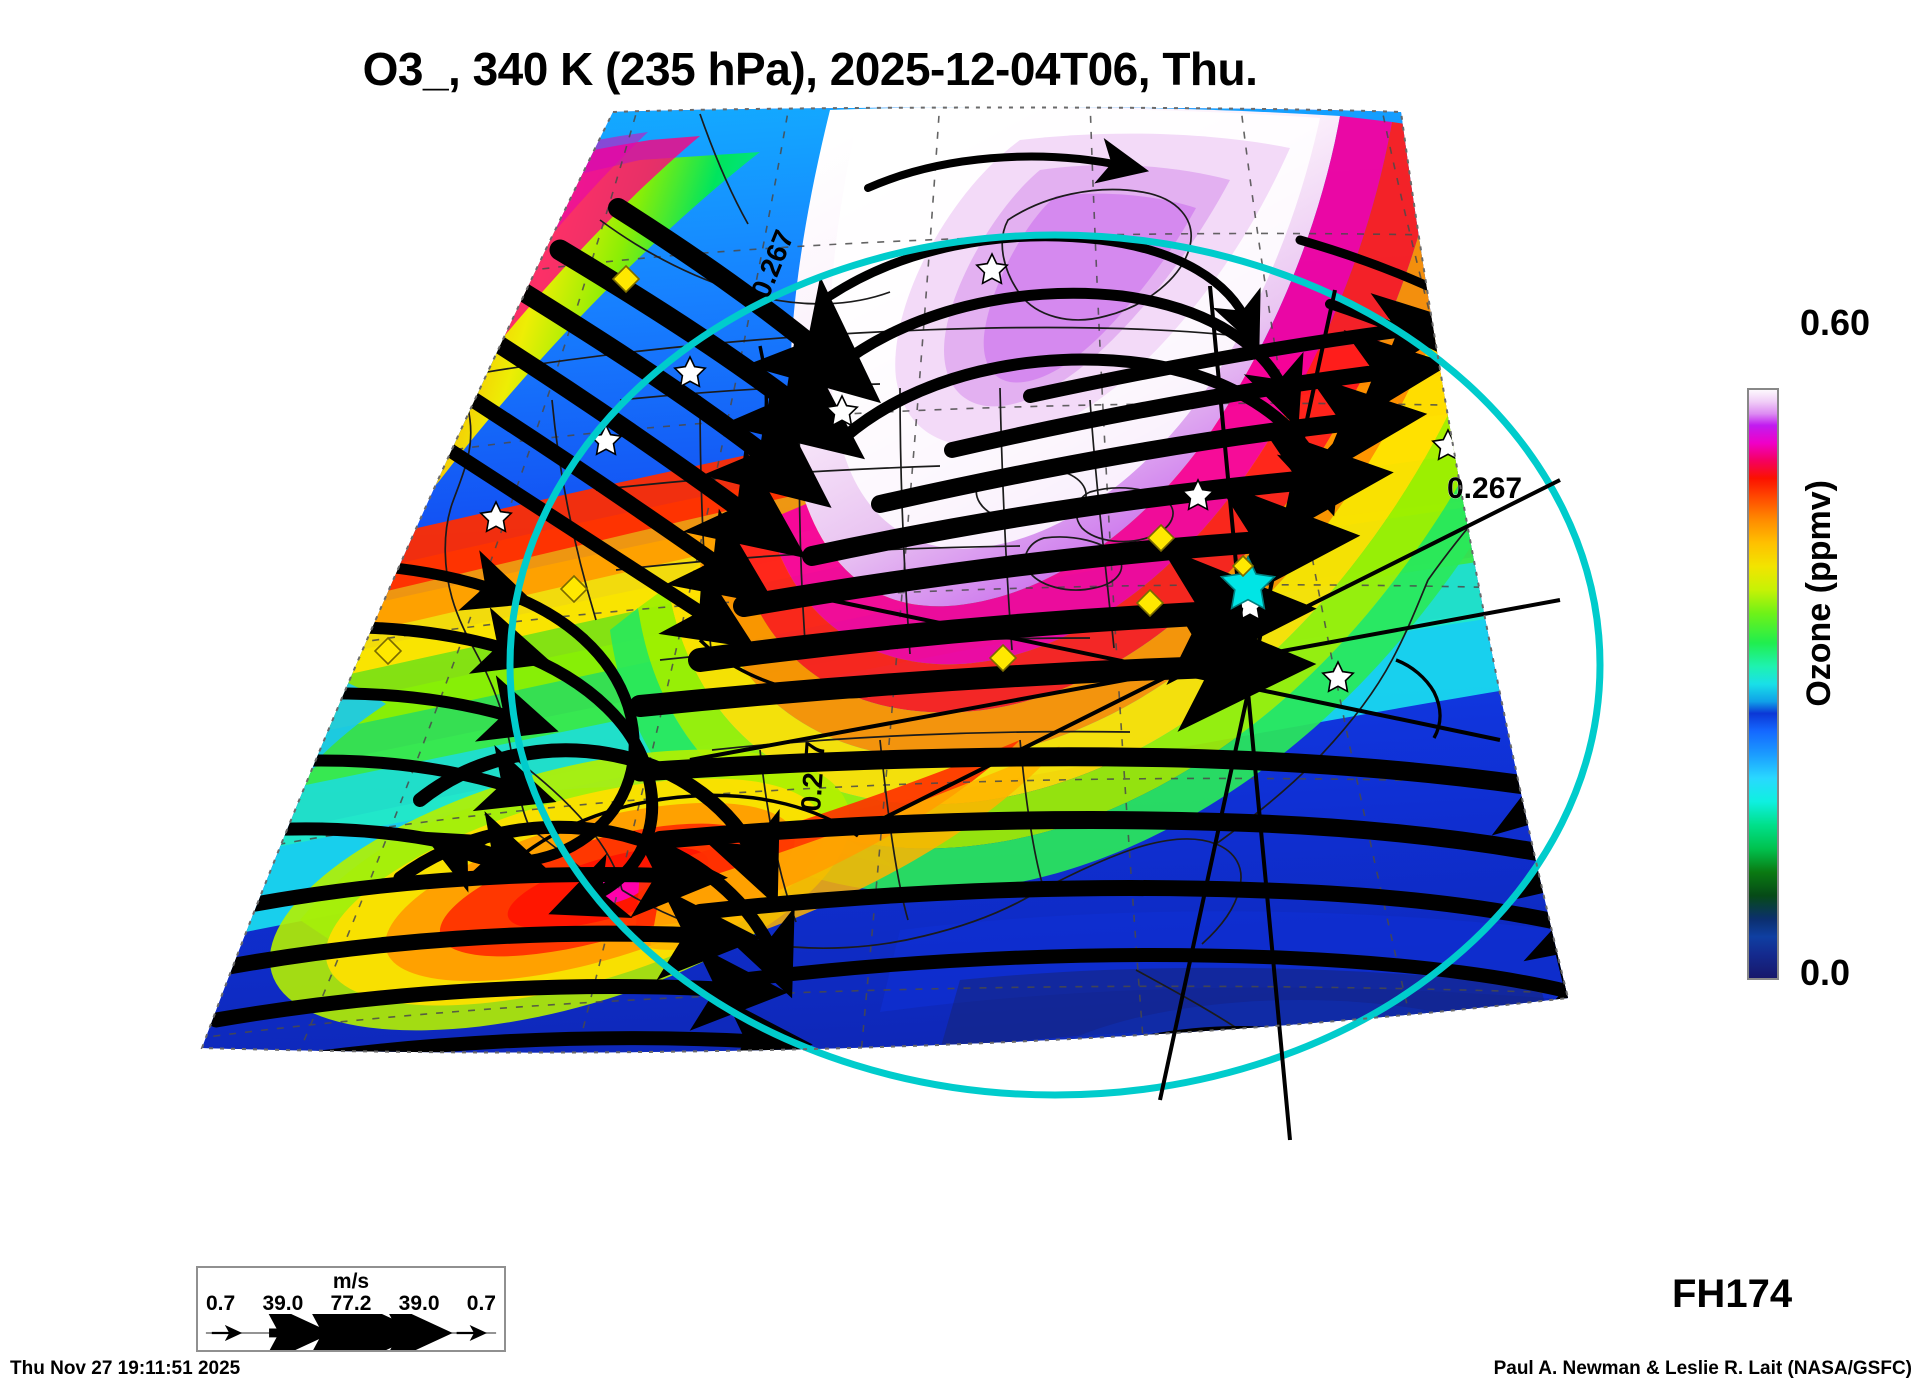 Image resolution: width=1926 pixels, height=1394 pixels. I want to click on contour-label-3: 0.267, so click(813, 776).